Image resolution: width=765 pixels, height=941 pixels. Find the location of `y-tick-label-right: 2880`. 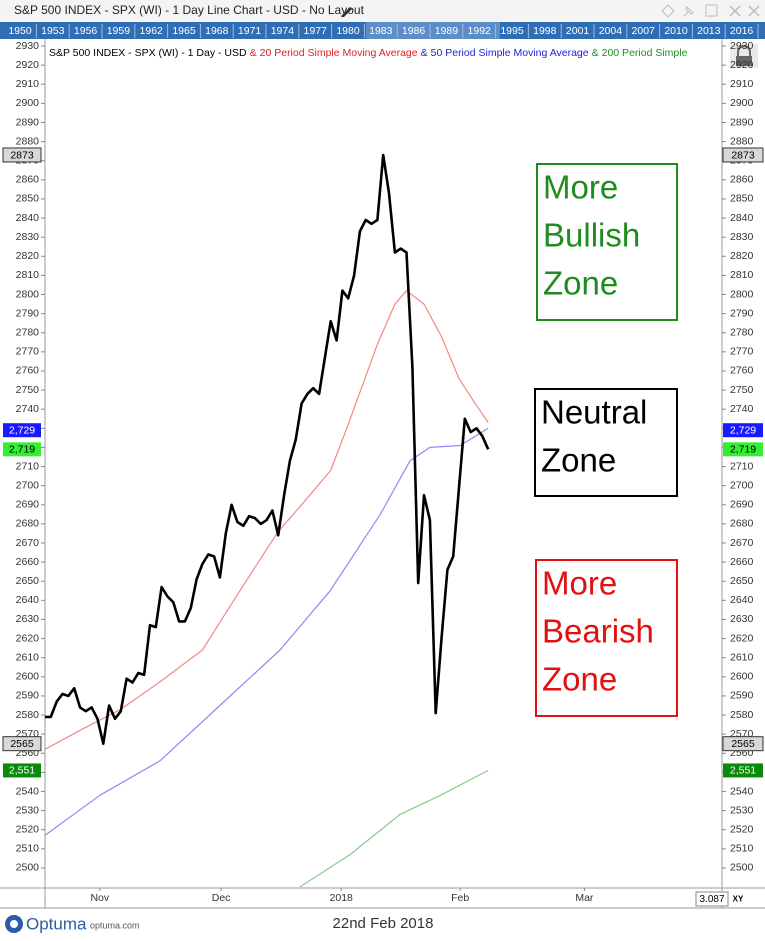

y-tick-label-right: 2880 is located at coordinates (742, 141).